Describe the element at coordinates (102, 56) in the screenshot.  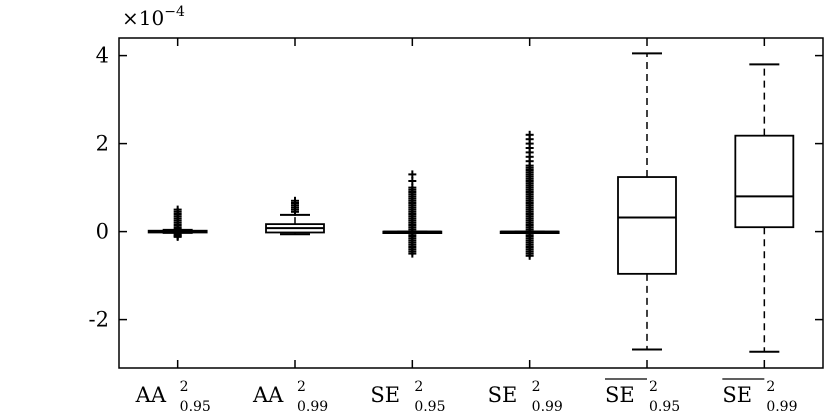
I see `y-tick-label: 4` at that location.